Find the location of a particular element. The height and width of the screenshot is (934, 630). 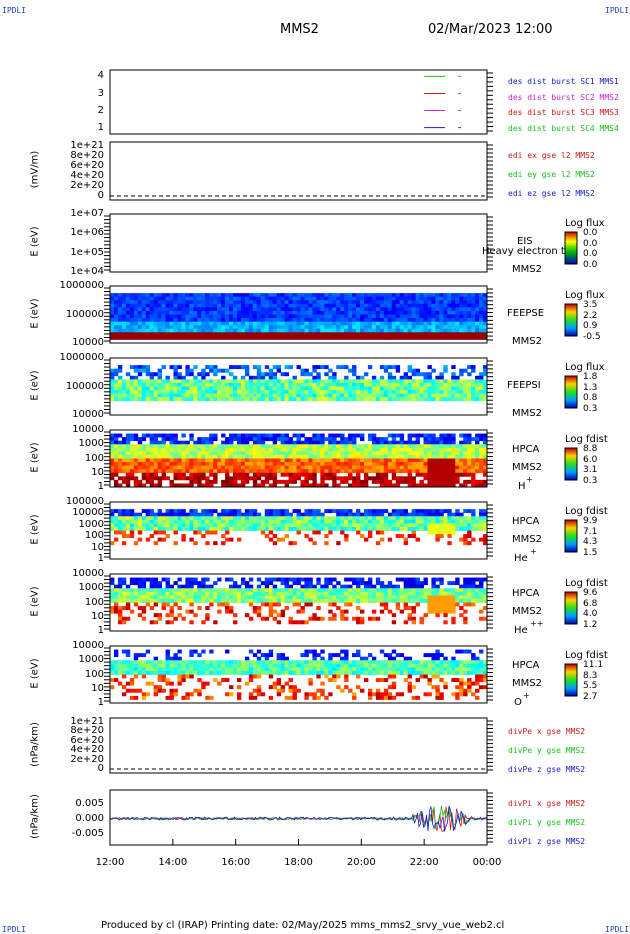

panel-hpca_hepp is located at coordinates (341, 602).